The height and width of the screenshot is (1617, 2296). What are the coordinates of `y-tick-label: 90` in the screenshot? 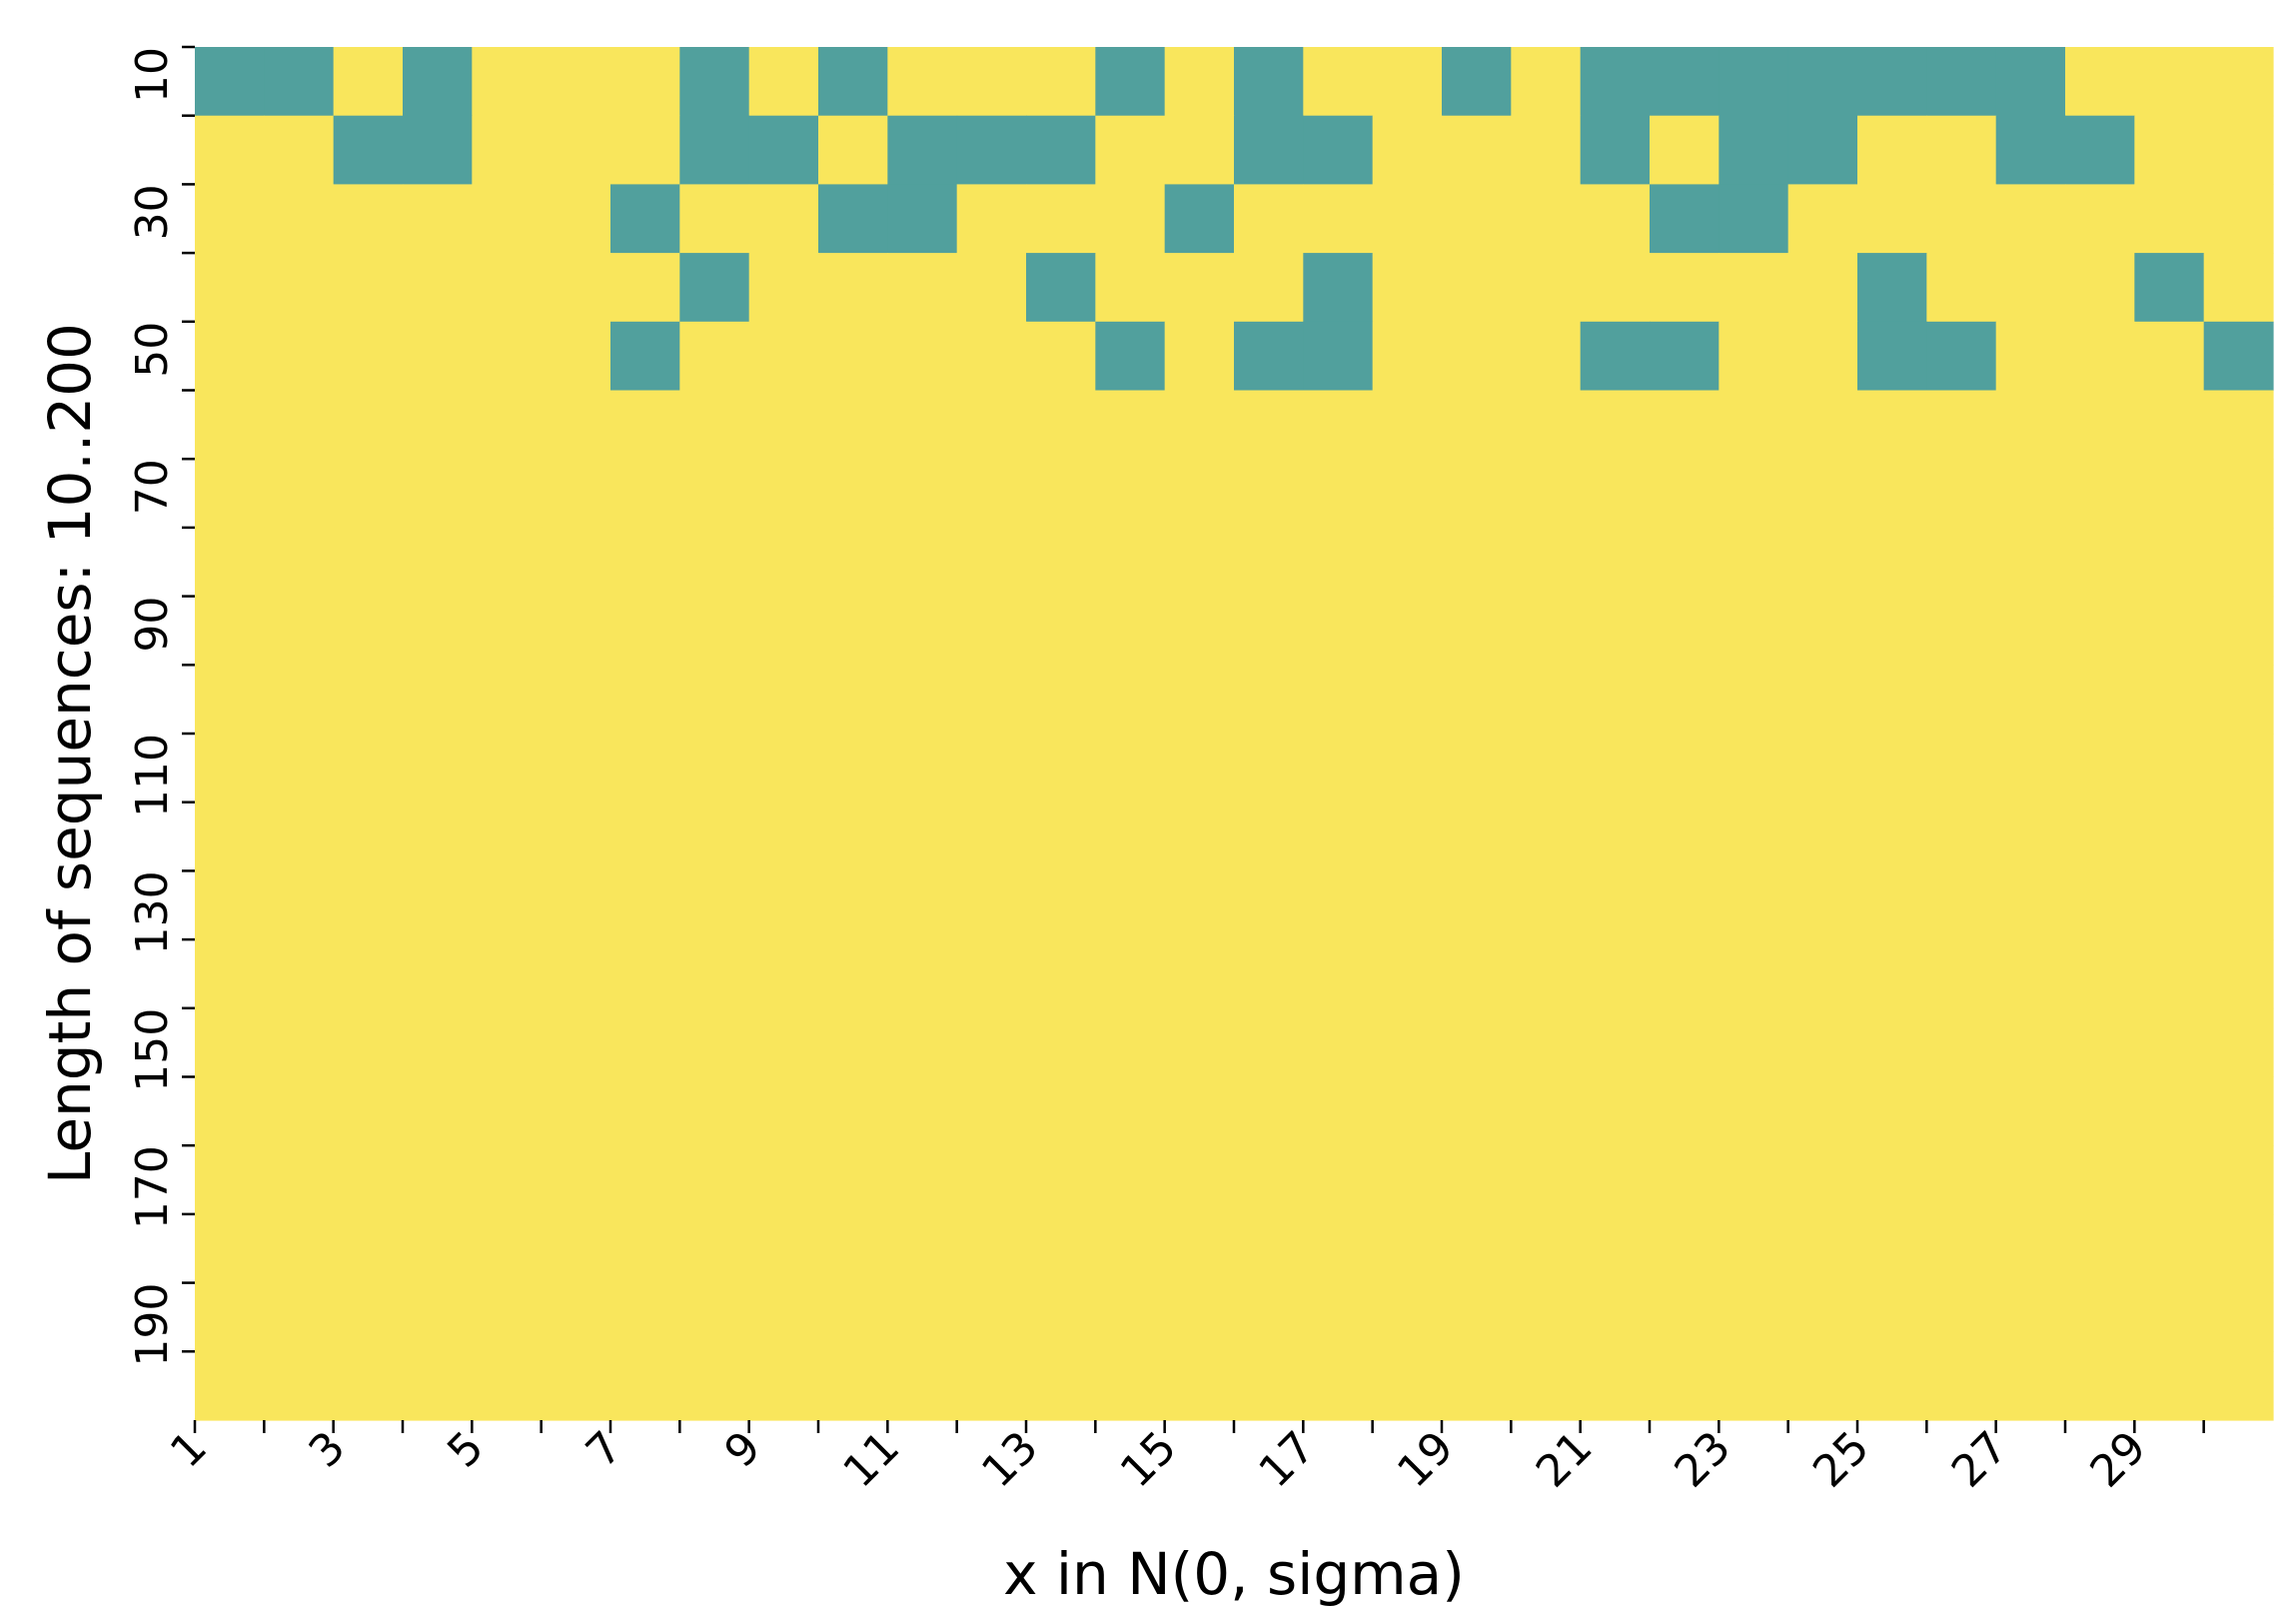 It's located at (152, 625).